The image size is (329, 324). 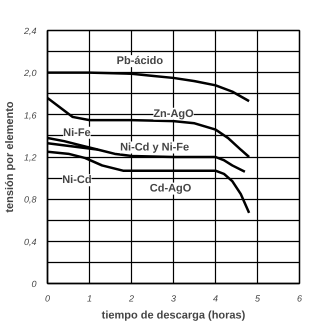 What do you see at coordinates (257, 299) in the screenshot?
I see `x-tick-label: 5` at bounding box center [257, 299].